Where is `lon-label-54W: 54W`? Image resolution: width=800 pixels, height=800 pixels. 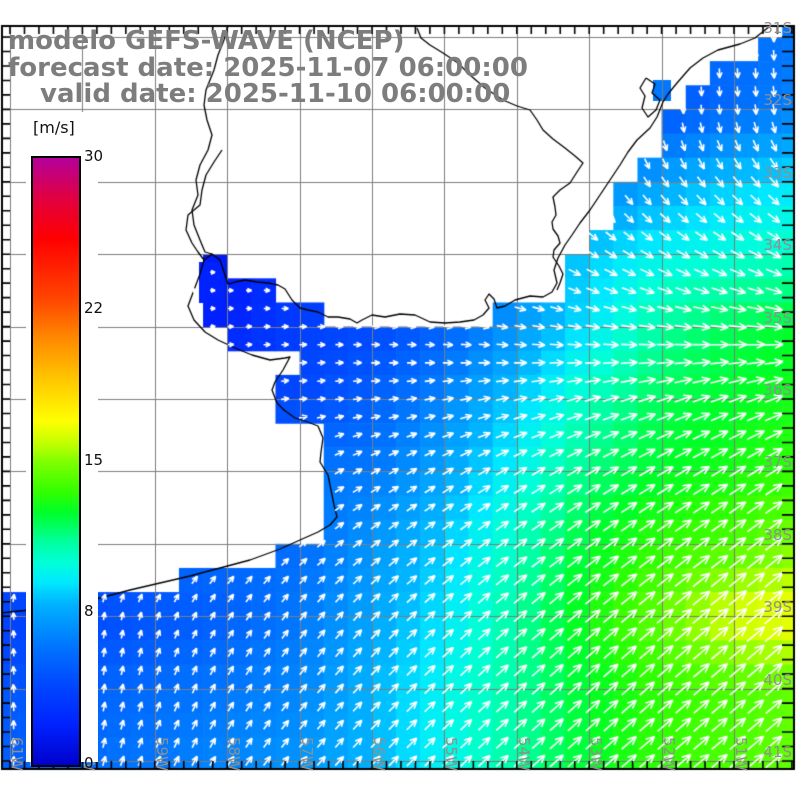 lon-label-54W: 54W is located at coordinates (523, 754).